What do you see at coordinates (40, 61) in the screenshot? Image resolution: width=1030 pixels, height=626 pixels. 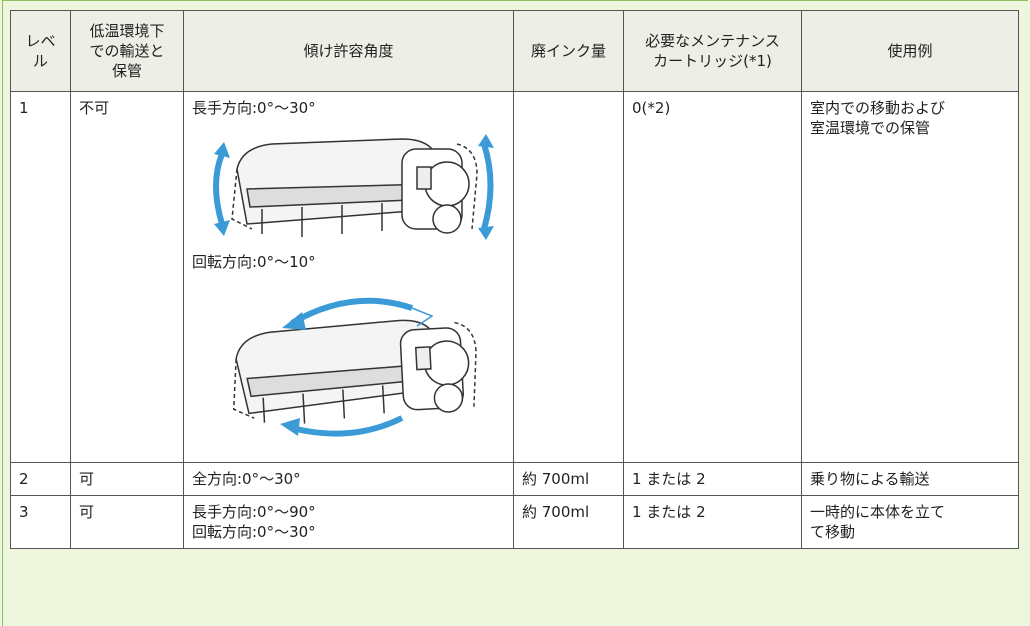 I see `cell-text: ル` at bounding box center [40, 61].